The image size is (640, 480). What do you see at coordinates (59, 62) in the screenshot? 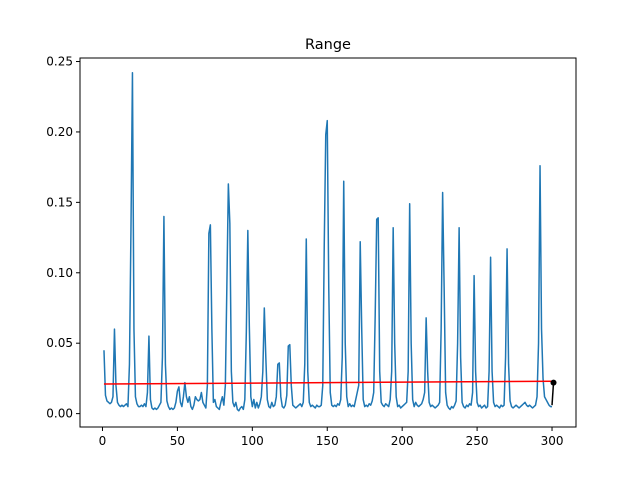
I see `y-tick-label: 0.25` at bounding box center [59, 62].